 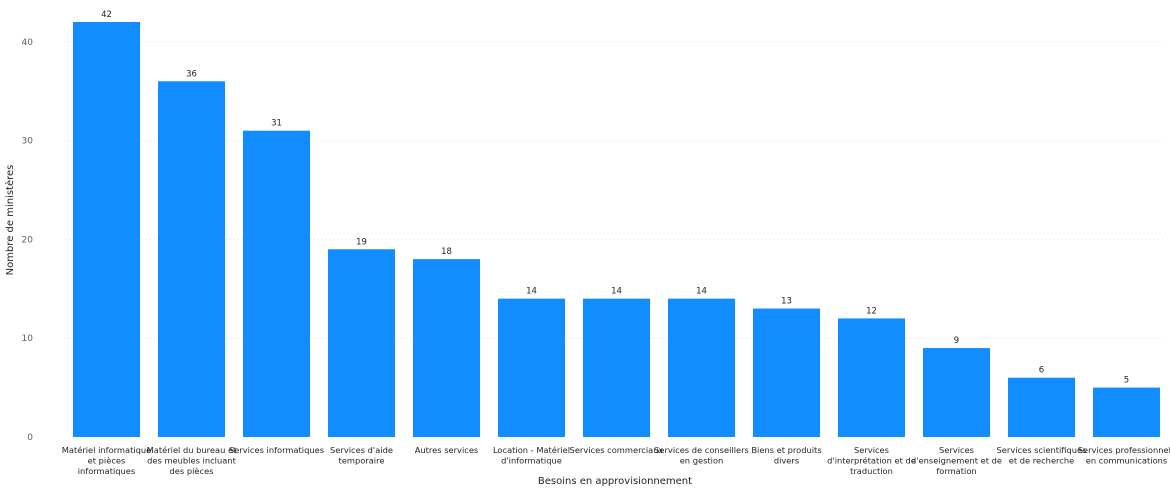 What do you see at coordinates (191, 74) in the screenshot?
I see `data-label: 36` at bounding box center [191, 74].